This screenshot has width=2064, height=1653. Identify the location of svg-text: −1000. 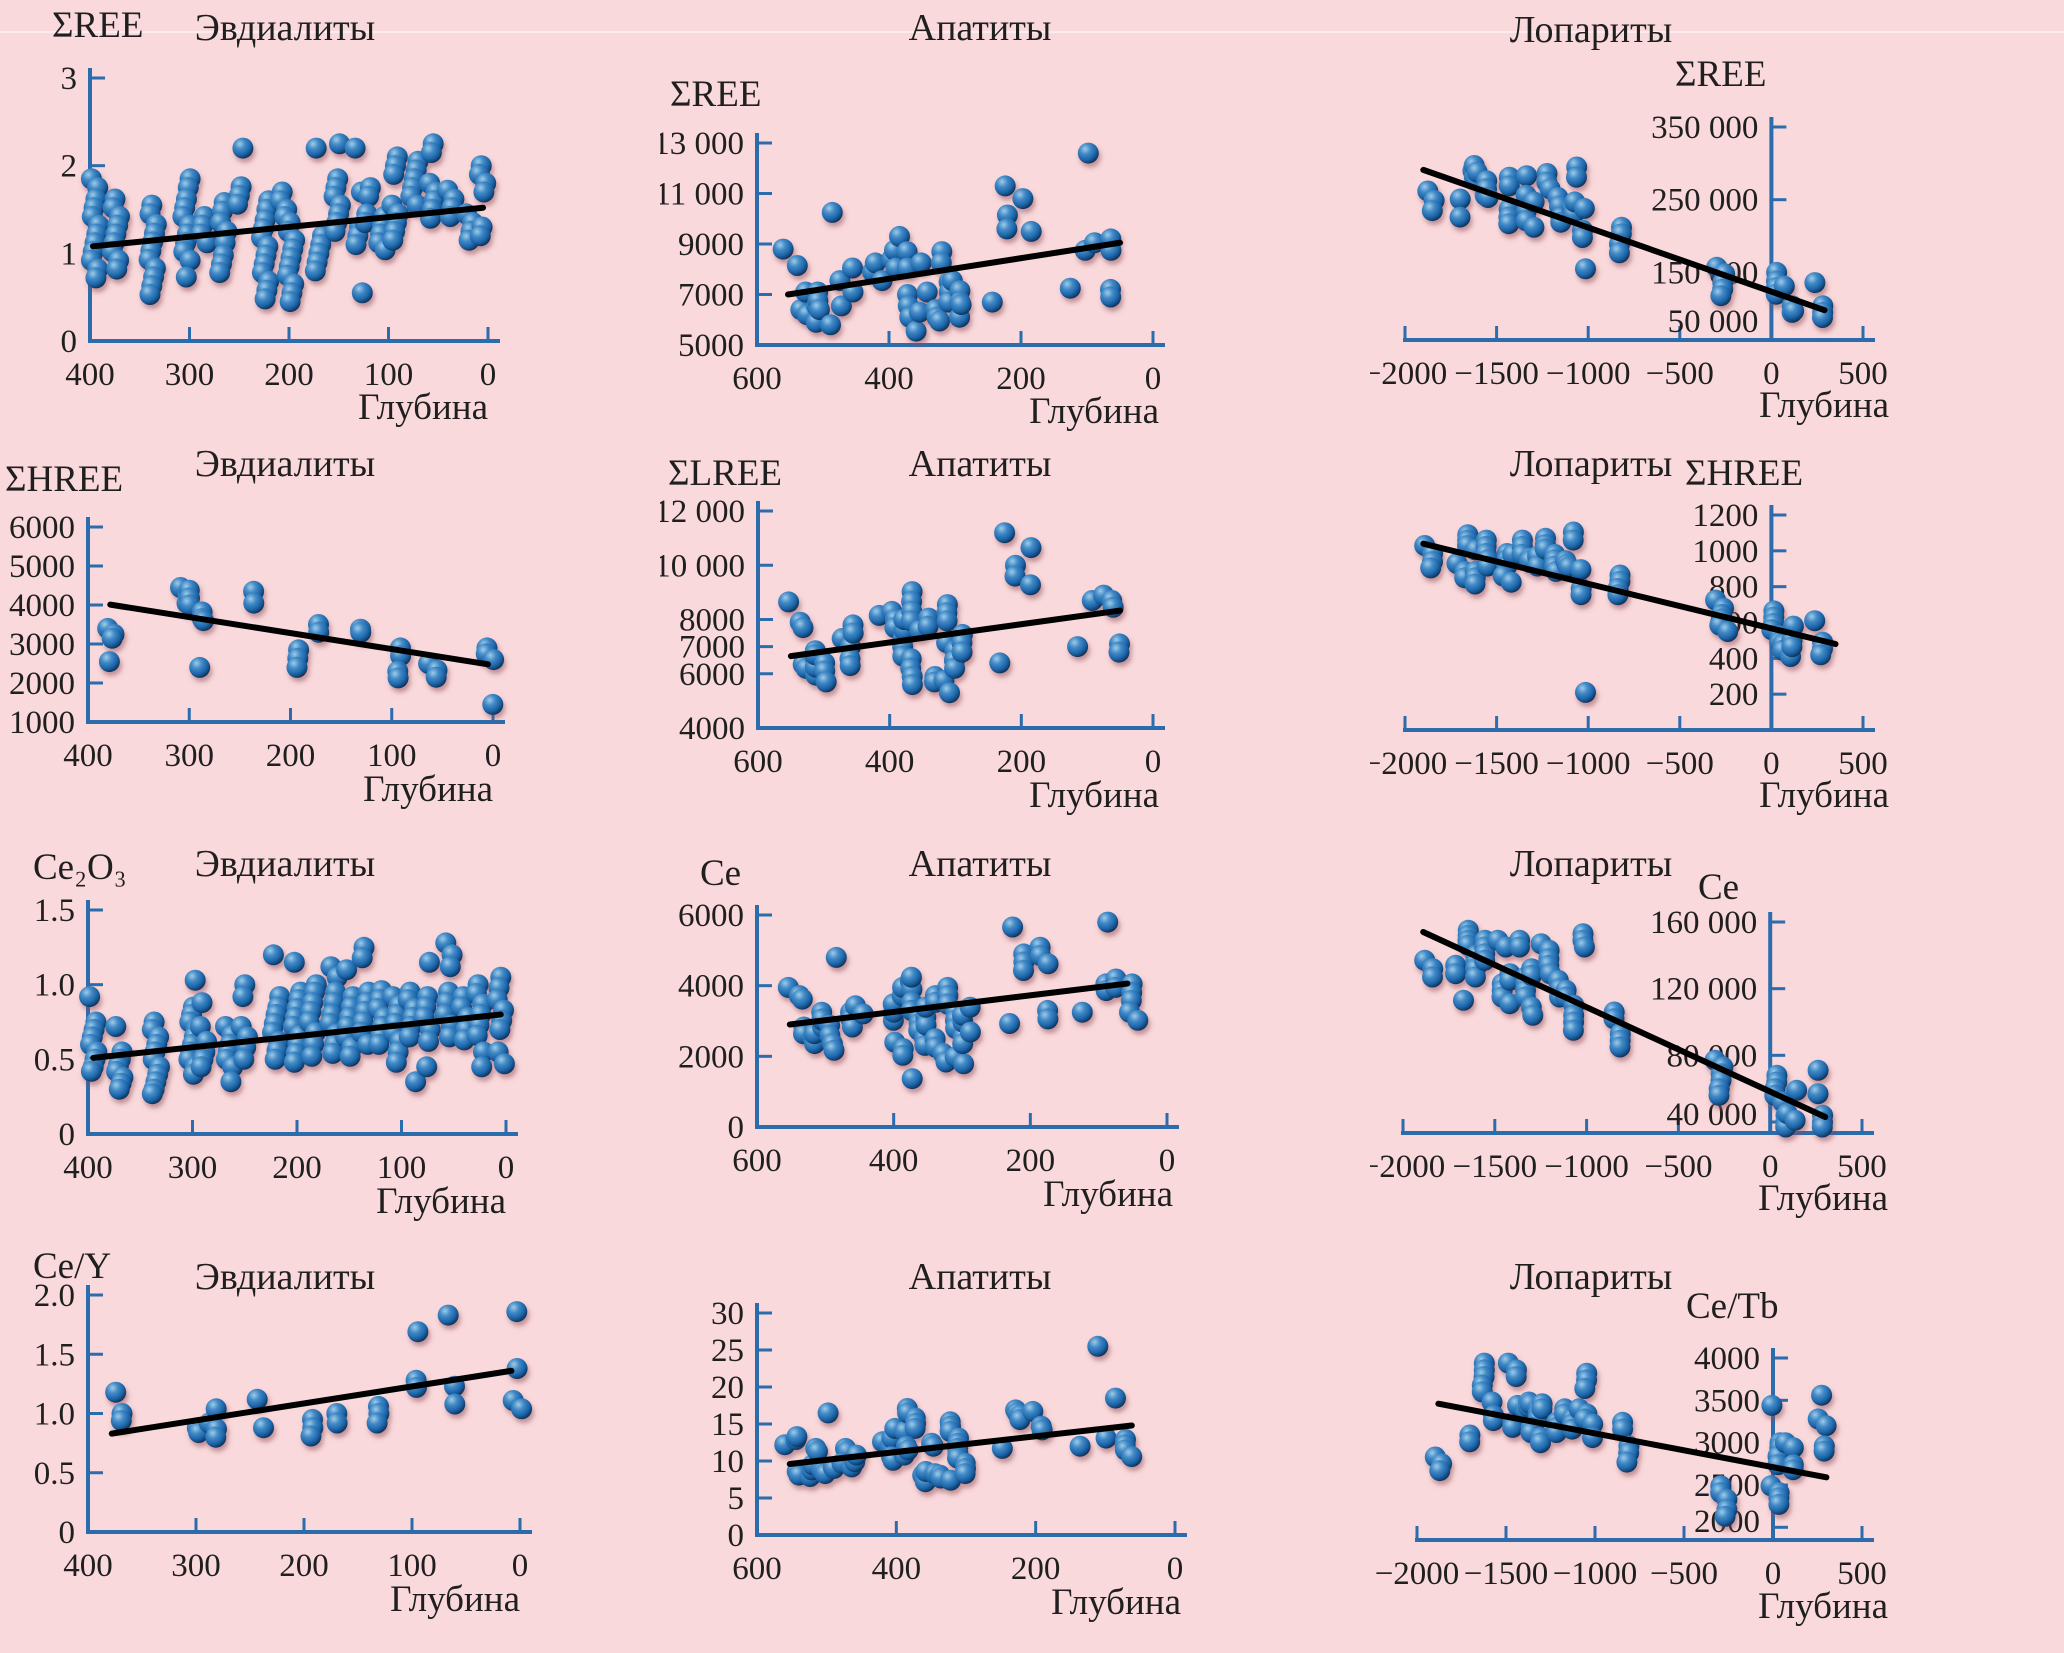
(1588, 374).